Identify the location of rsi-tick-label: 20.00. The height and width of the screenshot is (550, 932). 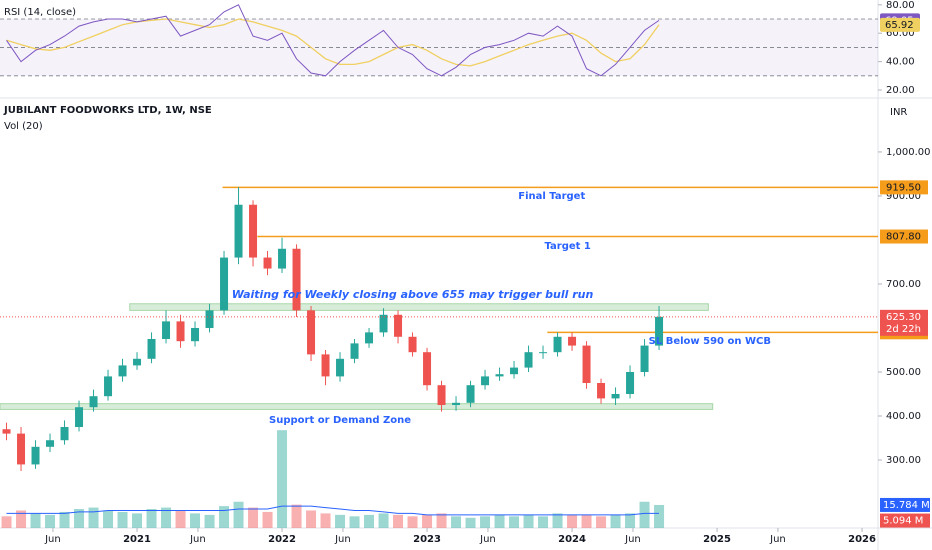
(900, 90).